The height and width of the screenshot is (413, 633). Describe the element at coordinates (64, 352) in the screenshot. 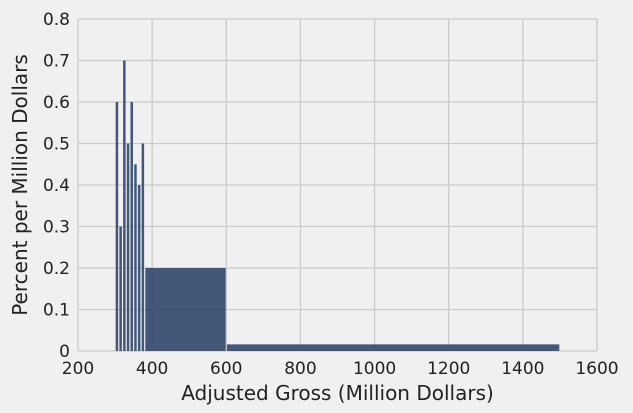

I see `y-tick-label: 0` at that location.